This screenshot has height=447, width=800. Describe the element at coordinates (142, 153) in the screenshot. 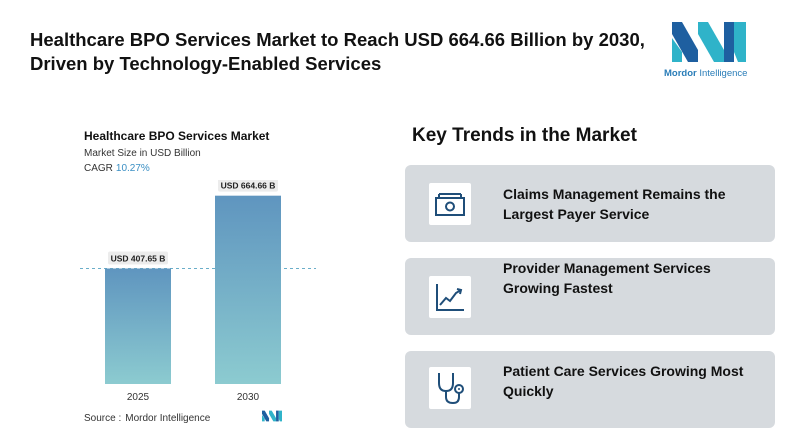

I see `chart-subtitle: Market Size in USD Billion` at that location.